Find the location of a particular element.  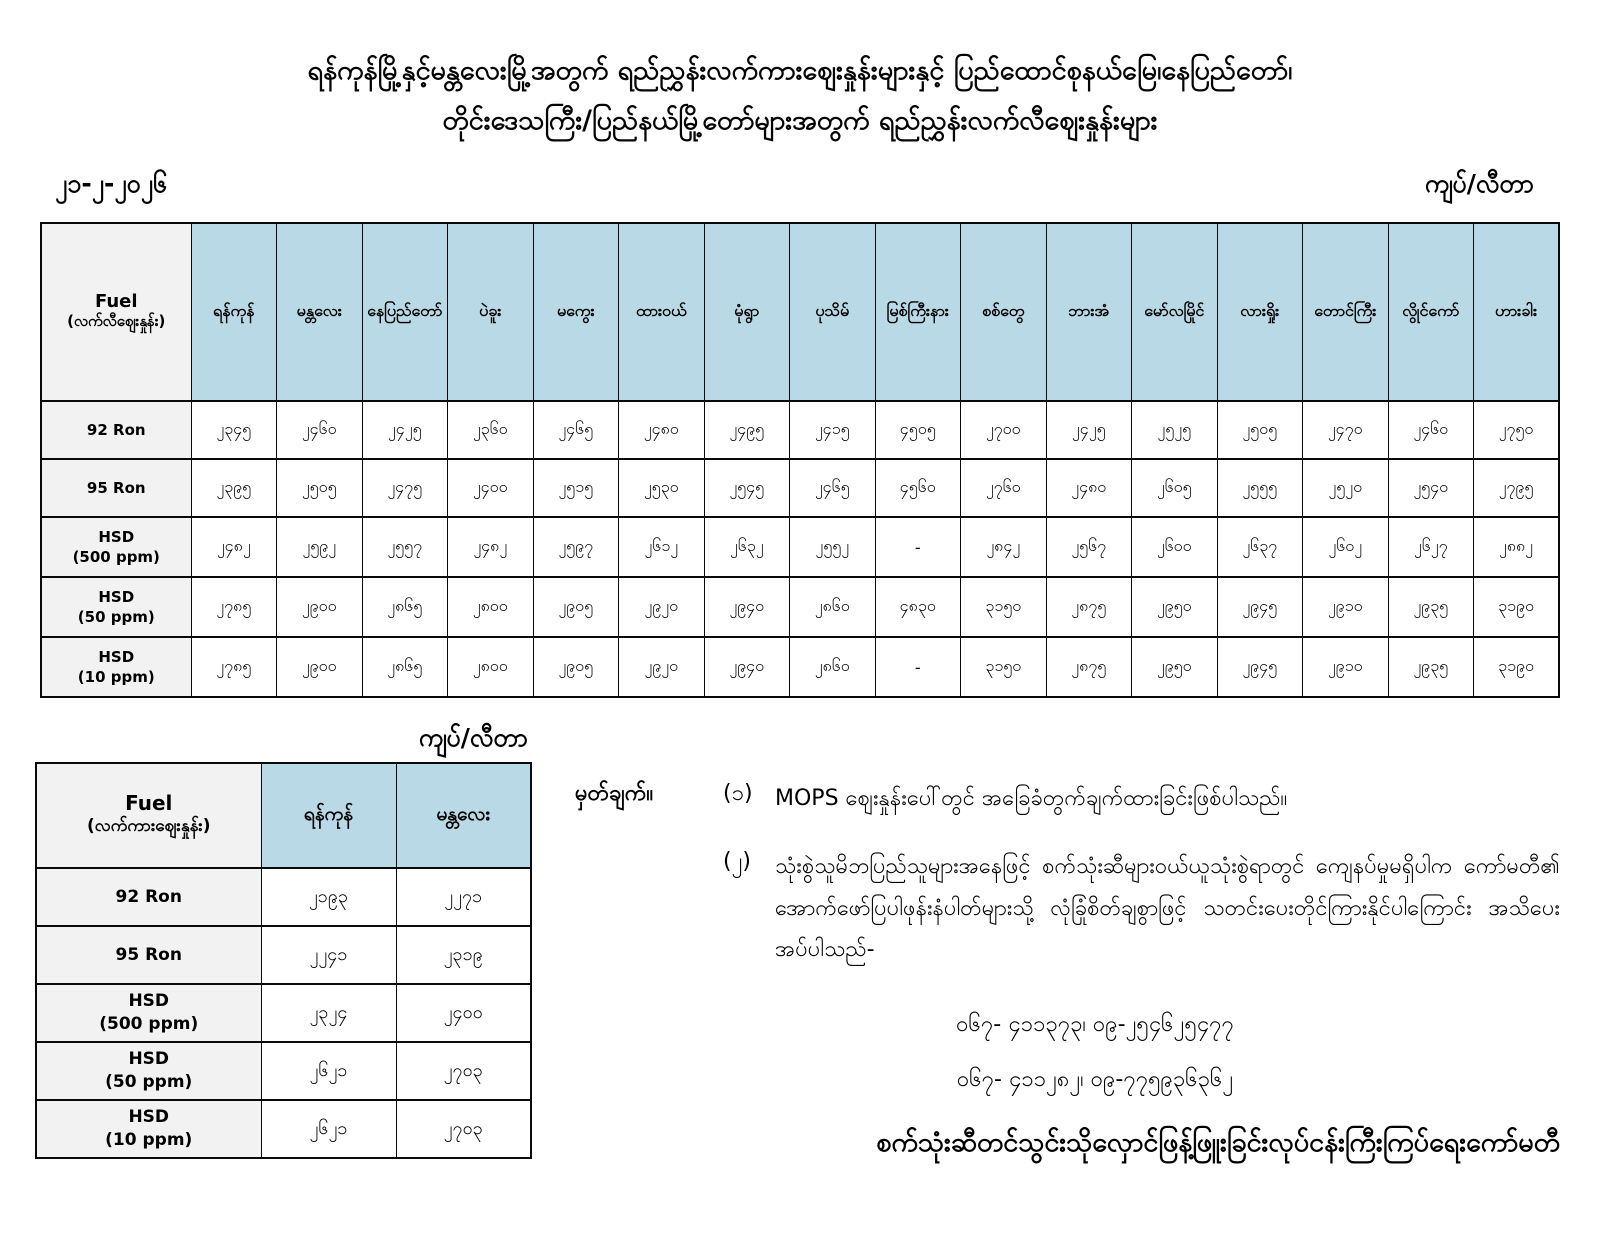

retail-fuel-header: Fuel (လက်လီဈေးနှုန်း) is located at coordinates (116, 312).